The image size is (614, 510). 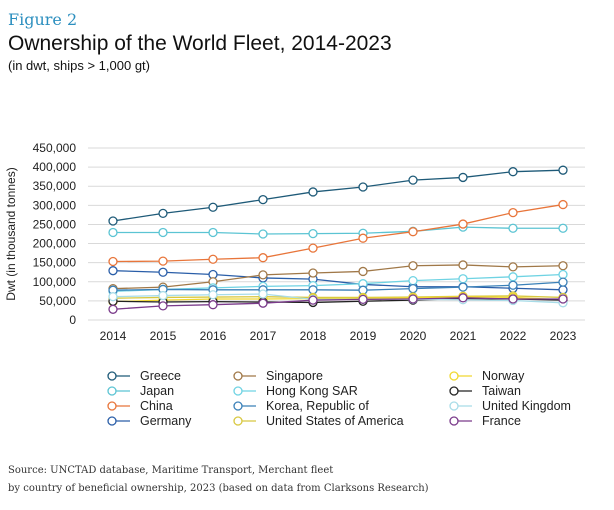 I want to click on y-tick-label: 450,000, so click(x=55, y=148).